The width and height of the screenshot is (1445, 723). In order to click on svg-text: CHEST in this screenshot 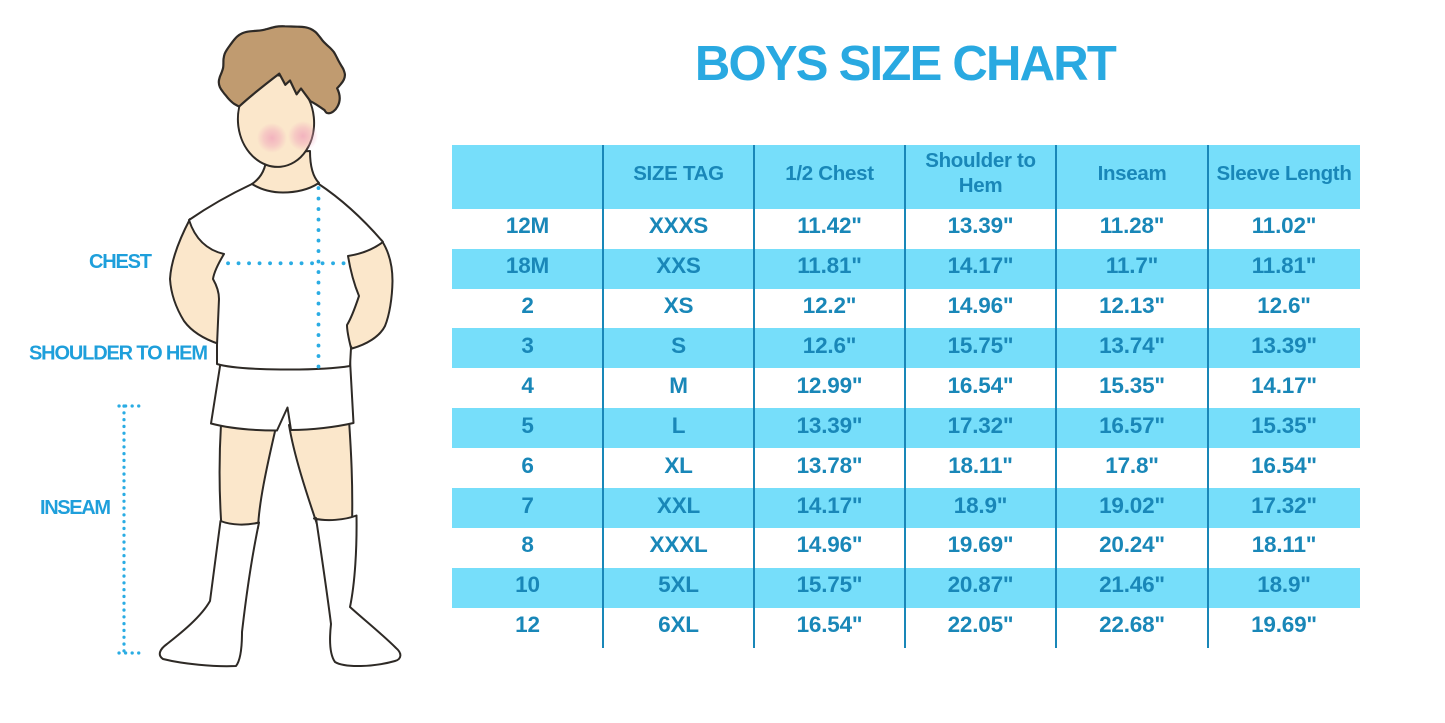, I will do `click(120, 262)`.